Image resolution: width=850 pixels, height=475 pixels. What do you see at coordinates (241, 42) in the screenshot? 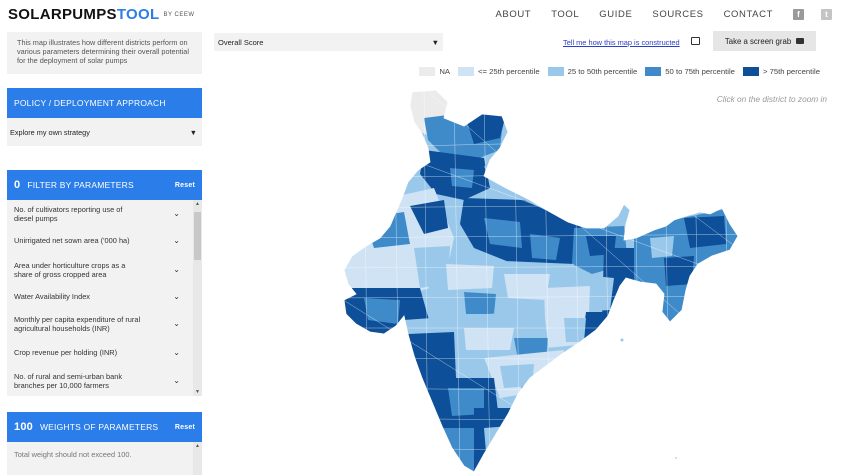
I see `score-selected-value: Overall Score` at bounding box center [241, 42].